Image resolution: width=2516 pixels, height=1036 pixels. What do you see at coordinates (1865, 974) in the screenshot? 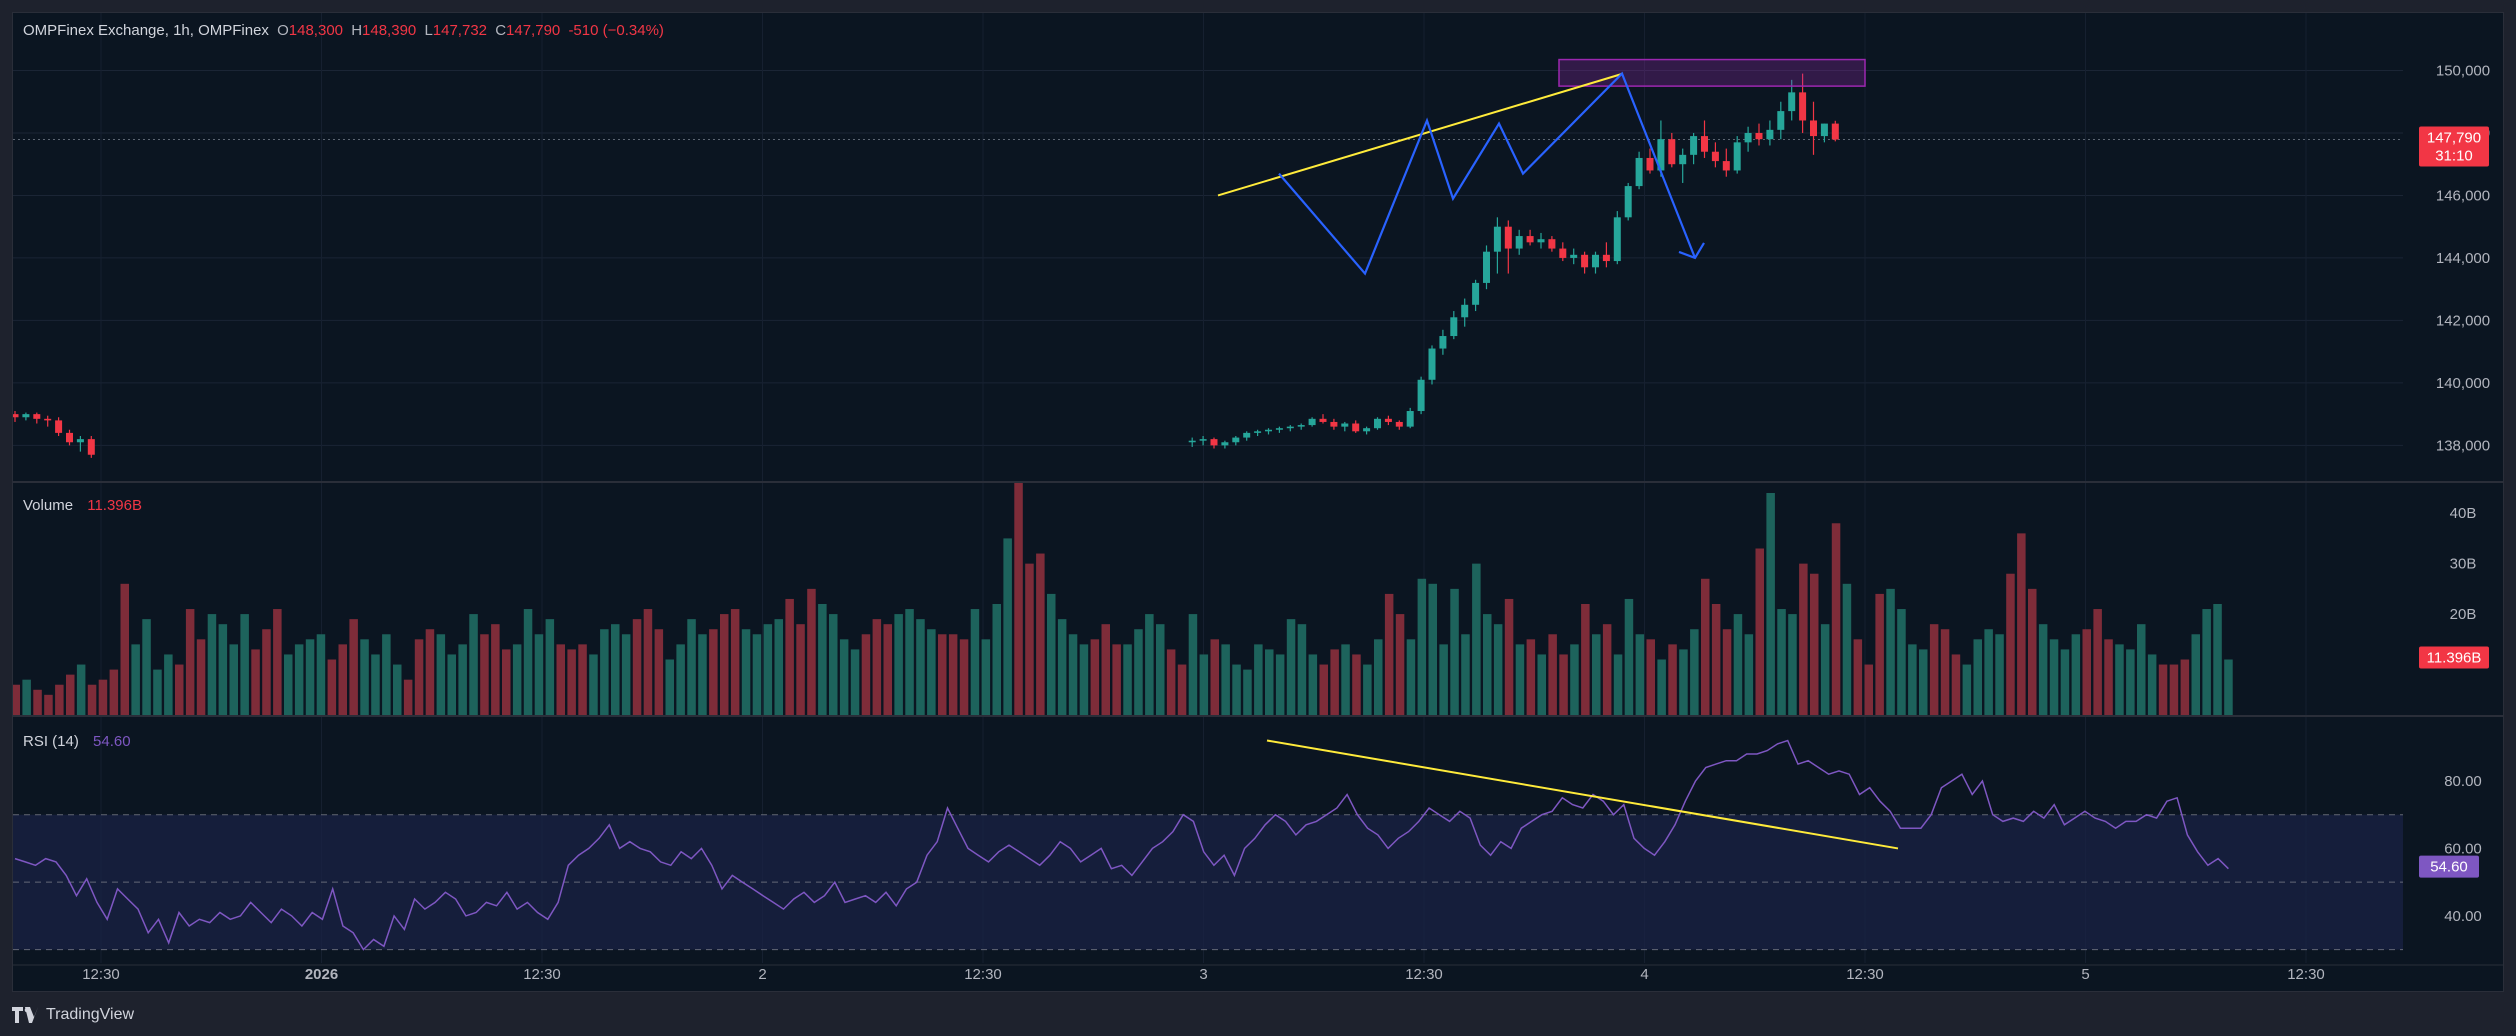
I see `time-tick-label-8: 12:30` at bounding box center [1865, 974].